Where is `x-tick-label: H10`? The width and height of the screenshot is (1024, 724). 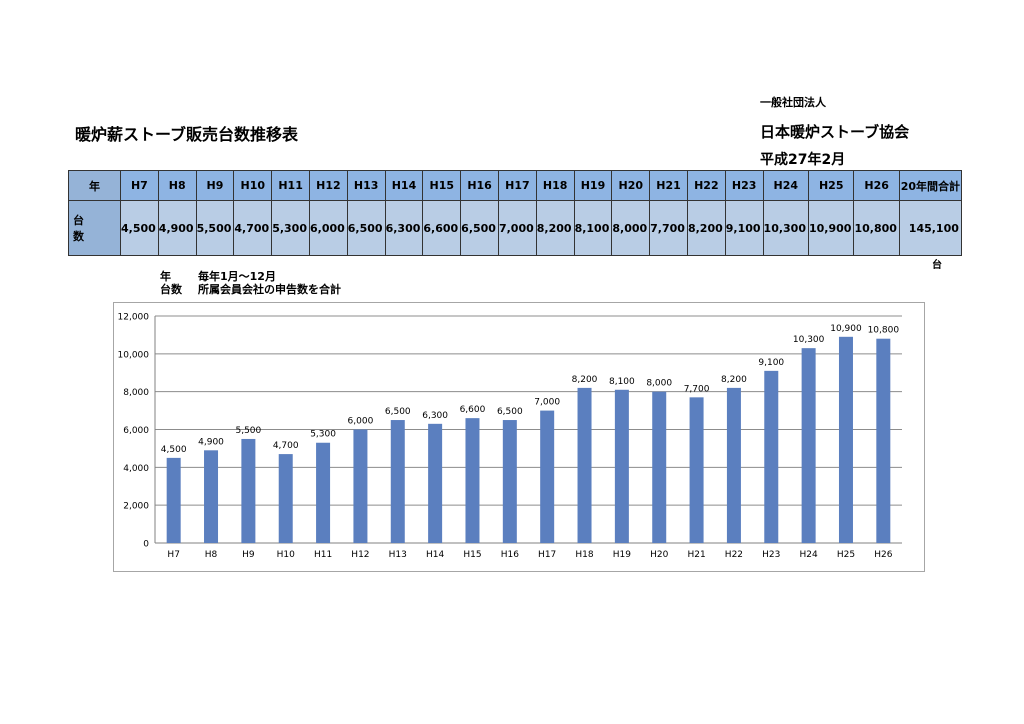
x-tick-label: H10 is located at coordinates (286, 555).